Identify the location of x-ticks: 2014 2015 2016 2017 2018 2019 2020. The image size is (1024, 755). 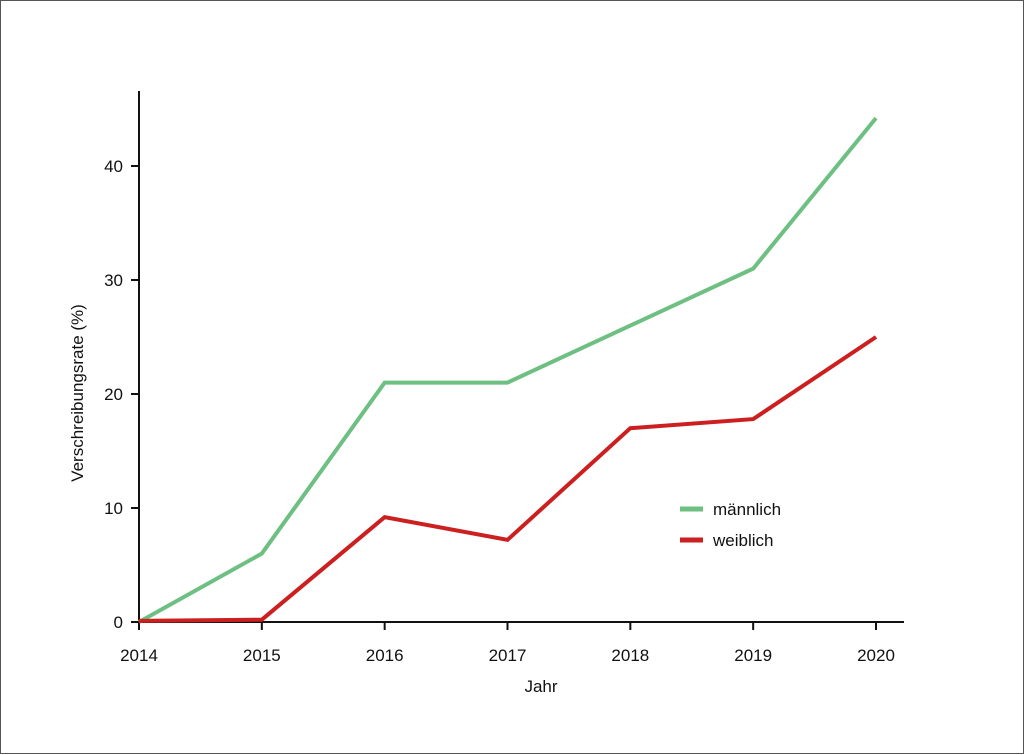
(507, 643).